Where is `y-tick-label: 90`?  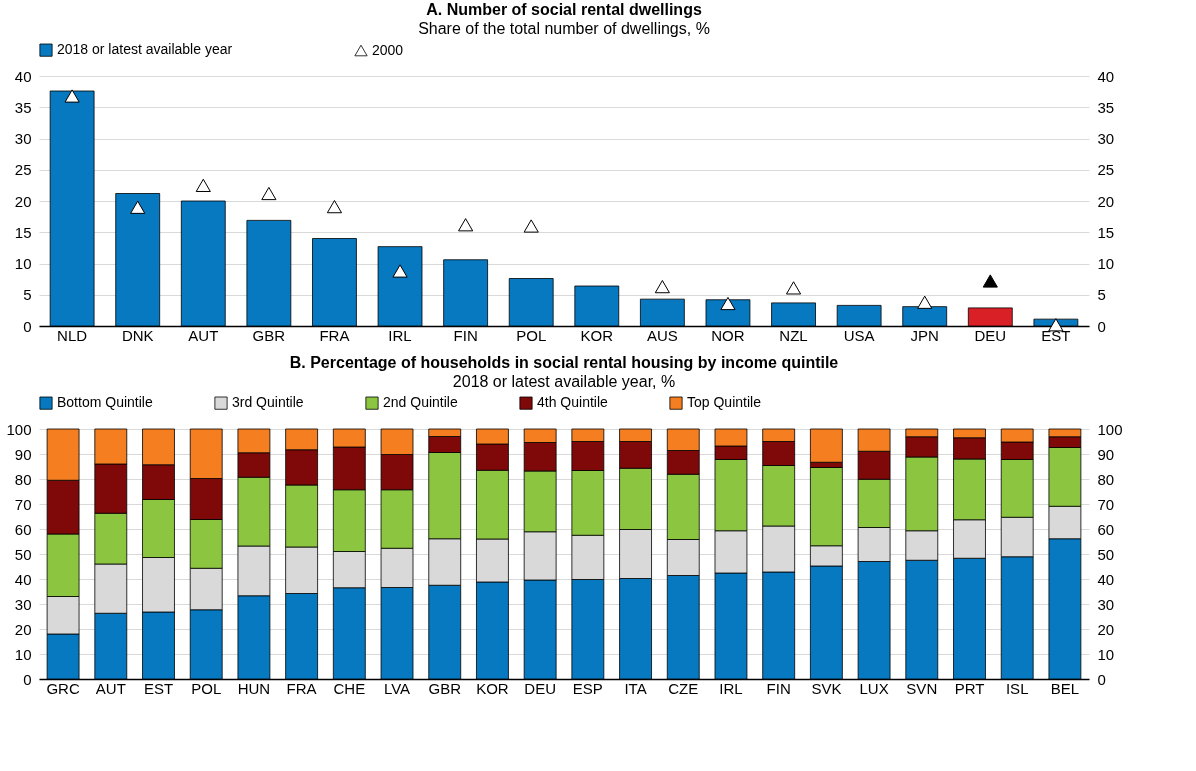
y-tick-label: 90 is located at coordinates (23, 454).